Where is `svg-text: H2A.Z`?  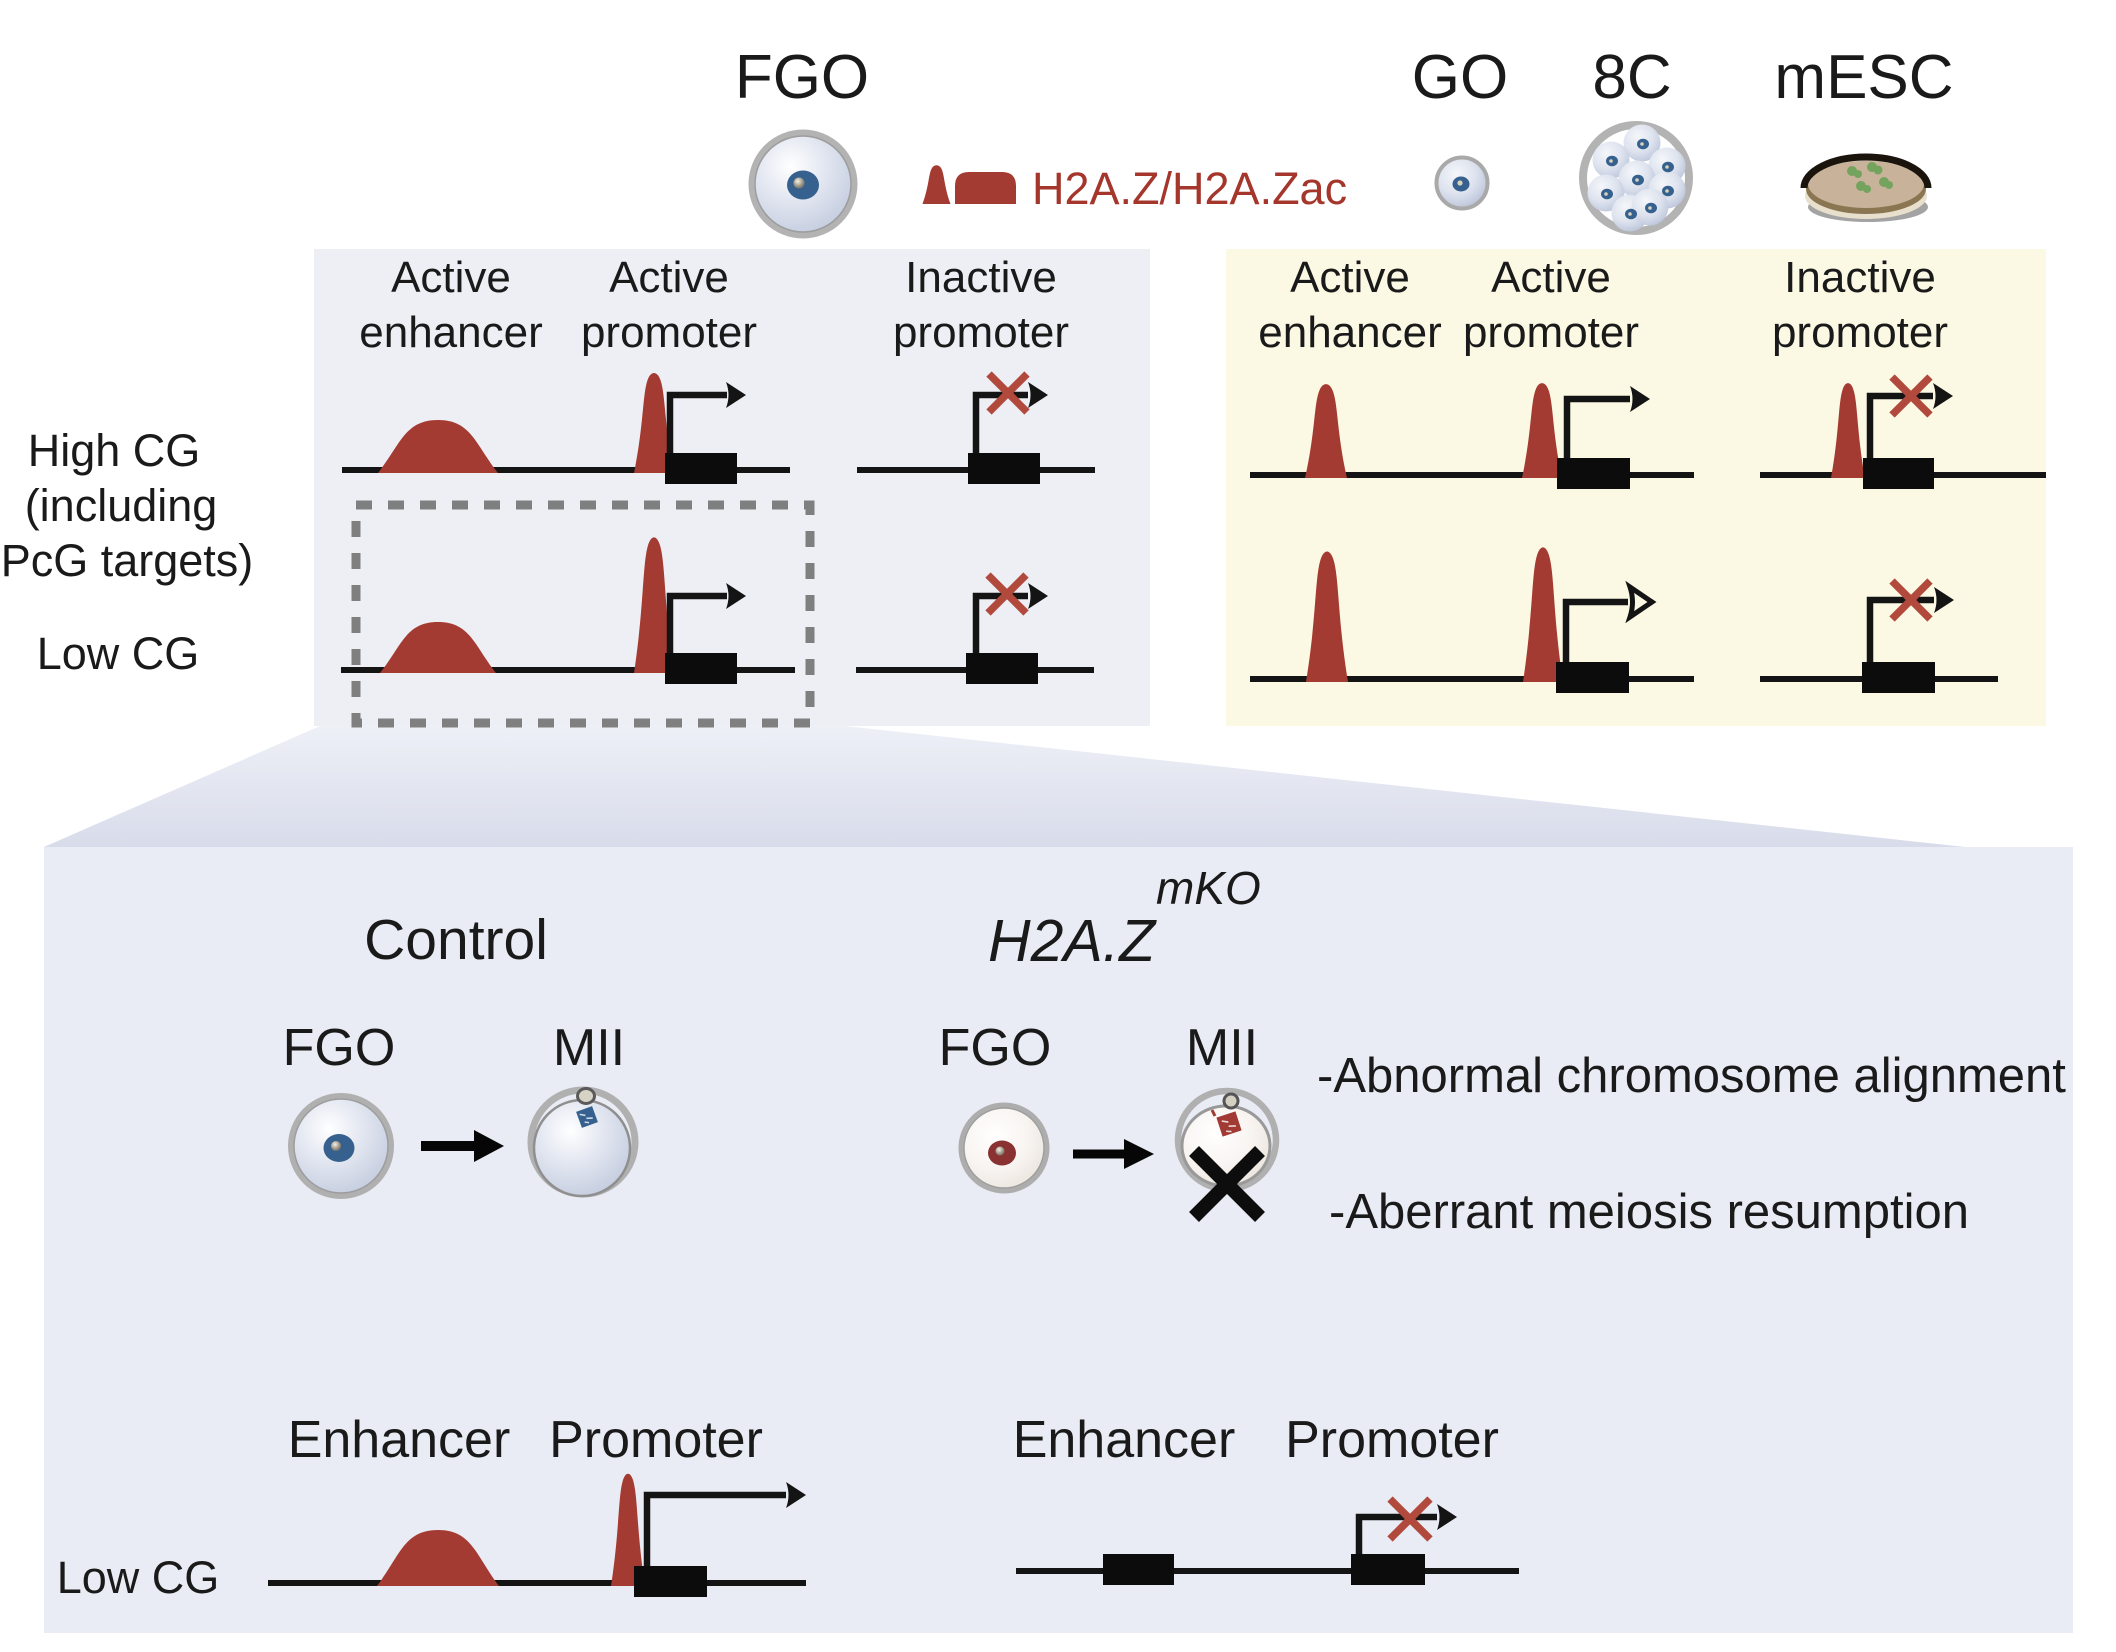 svg-text: H2A.Z is located at coordinates (1072, 941).